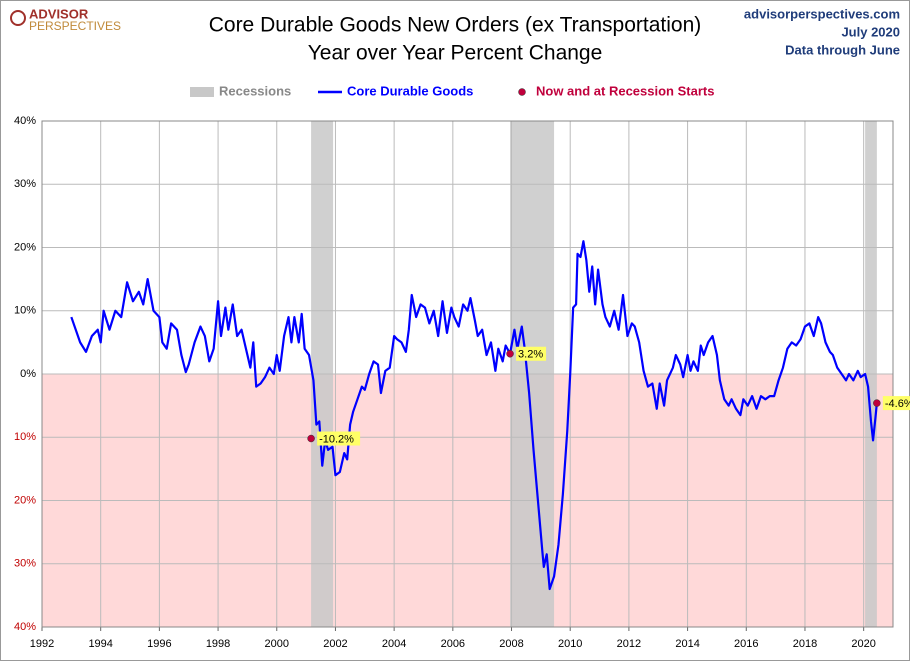 This screenshot has width=910, height=661. I want to click on legend-label: Core Durable Goods, so click(410, 90).